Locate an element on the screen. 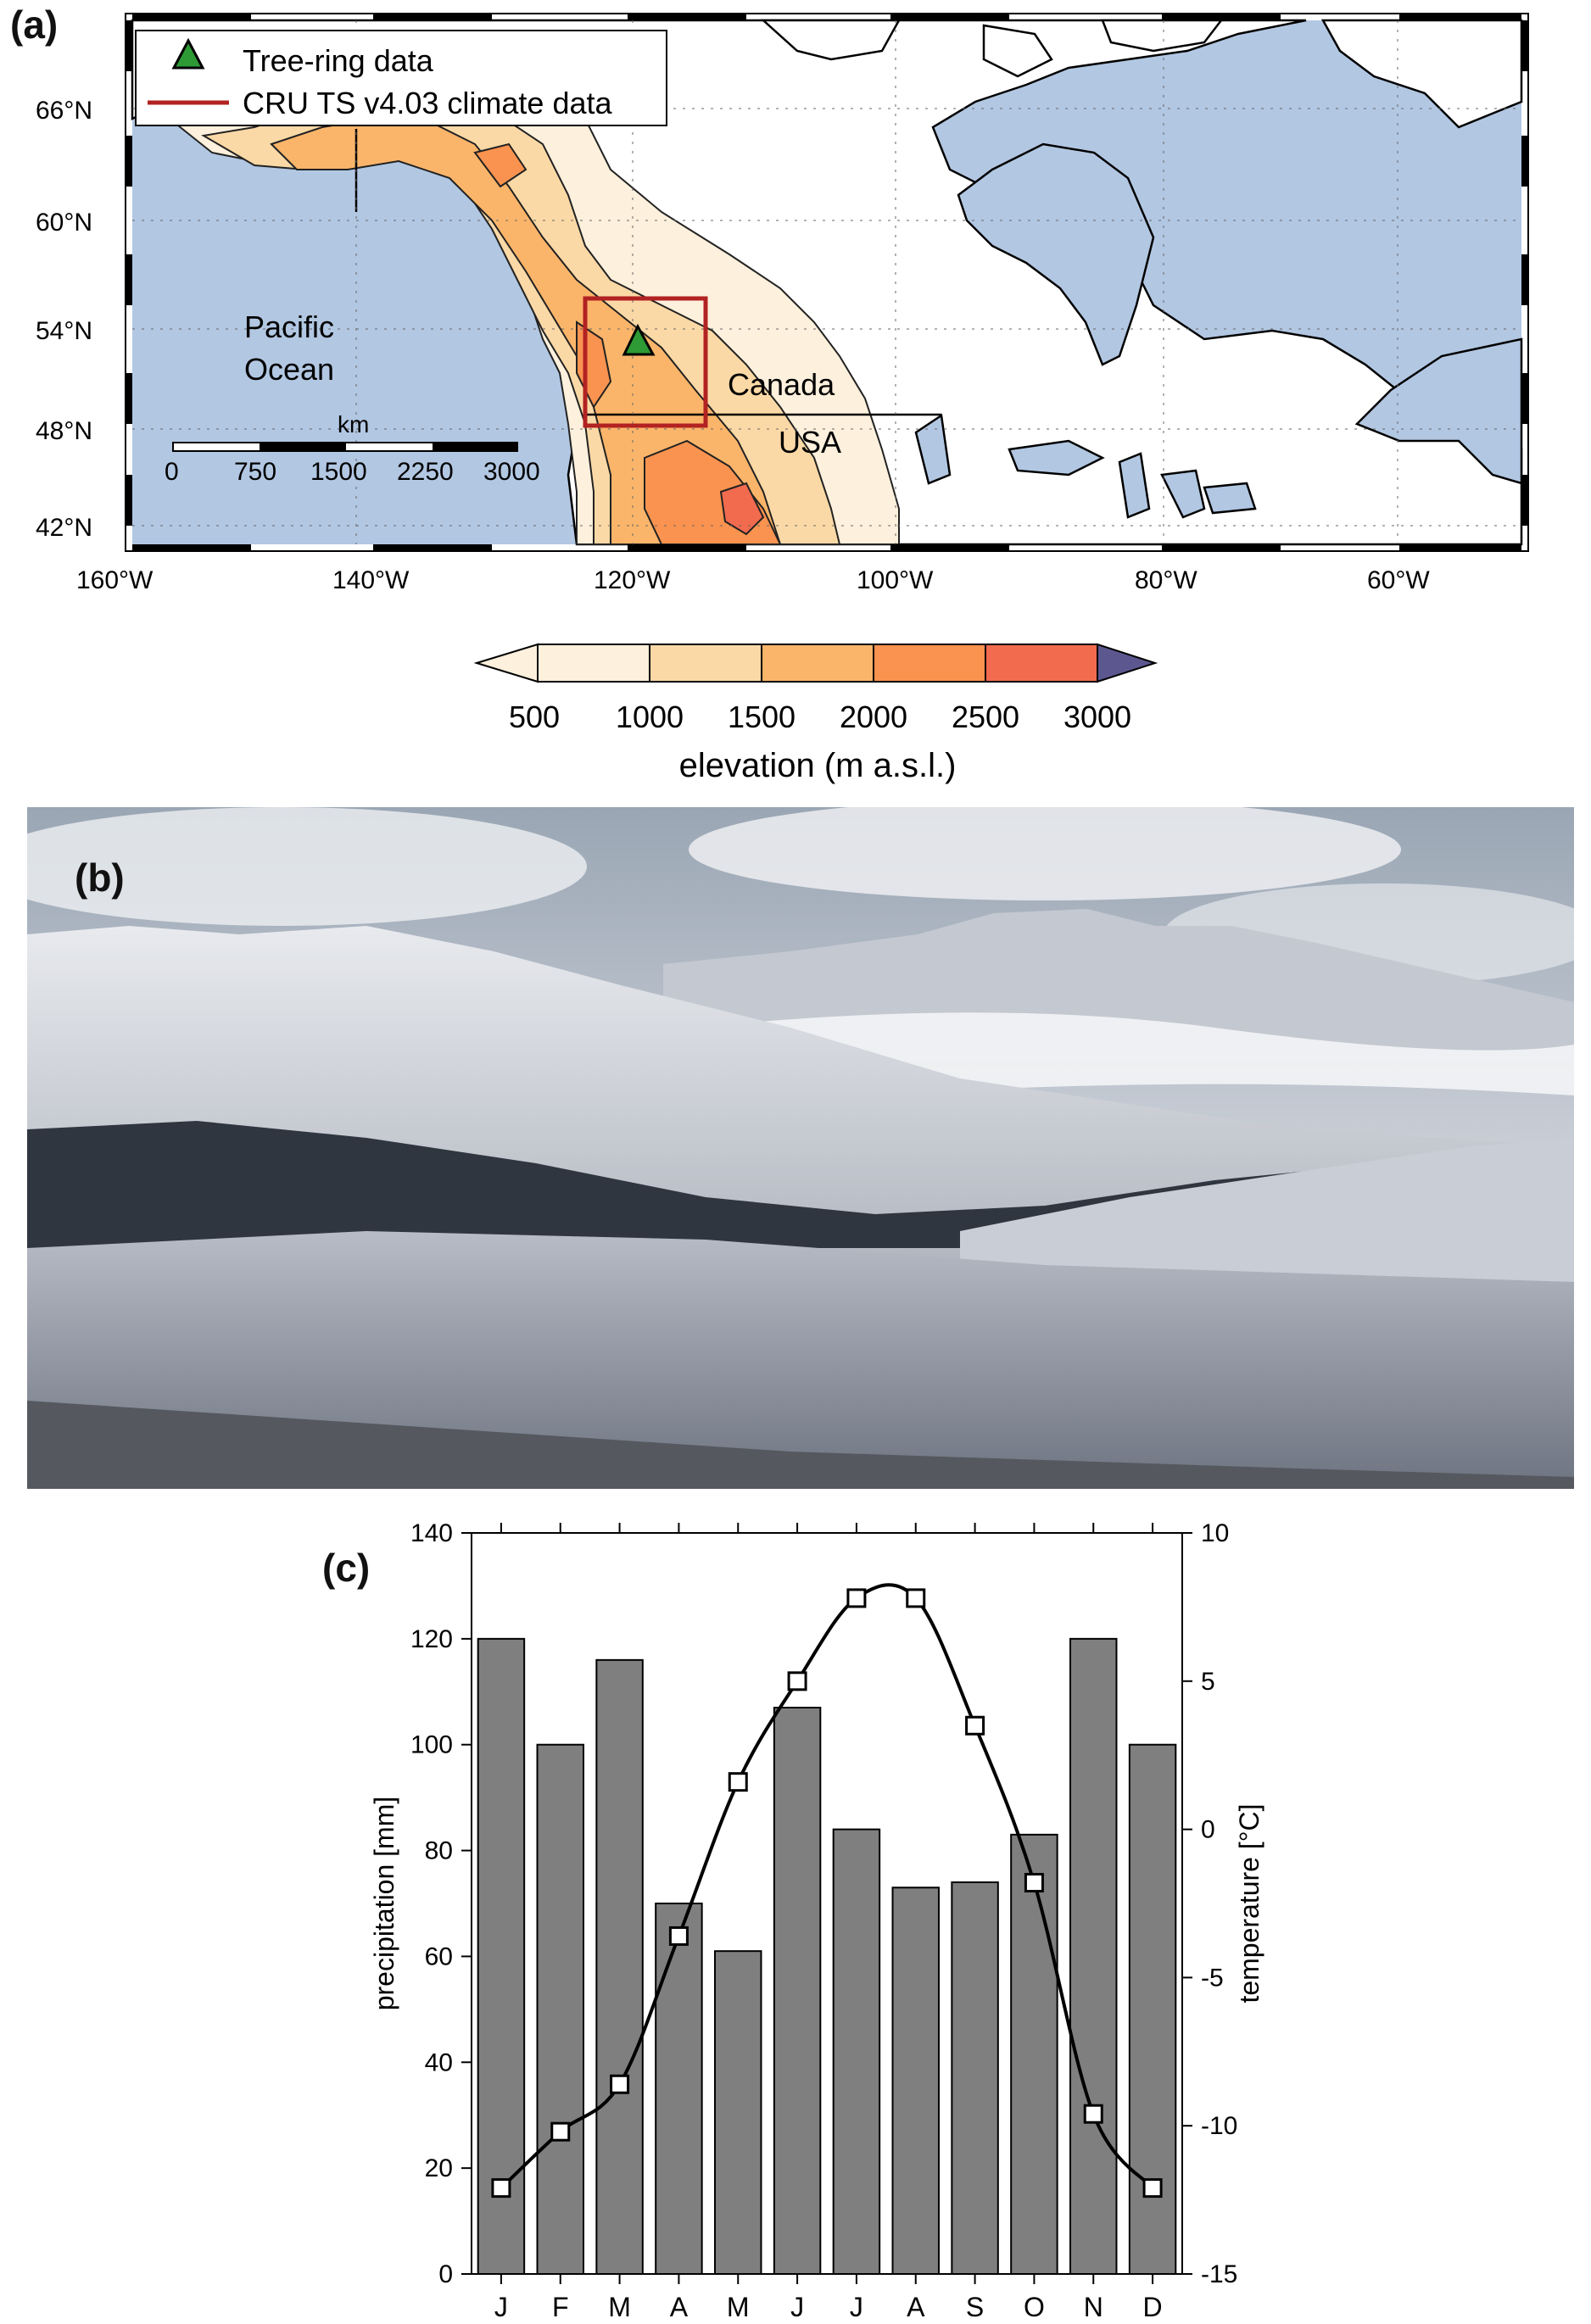 The height and width of the screenshot is (2324, 1591). map-legend-box is located at coordinates (401, 78).